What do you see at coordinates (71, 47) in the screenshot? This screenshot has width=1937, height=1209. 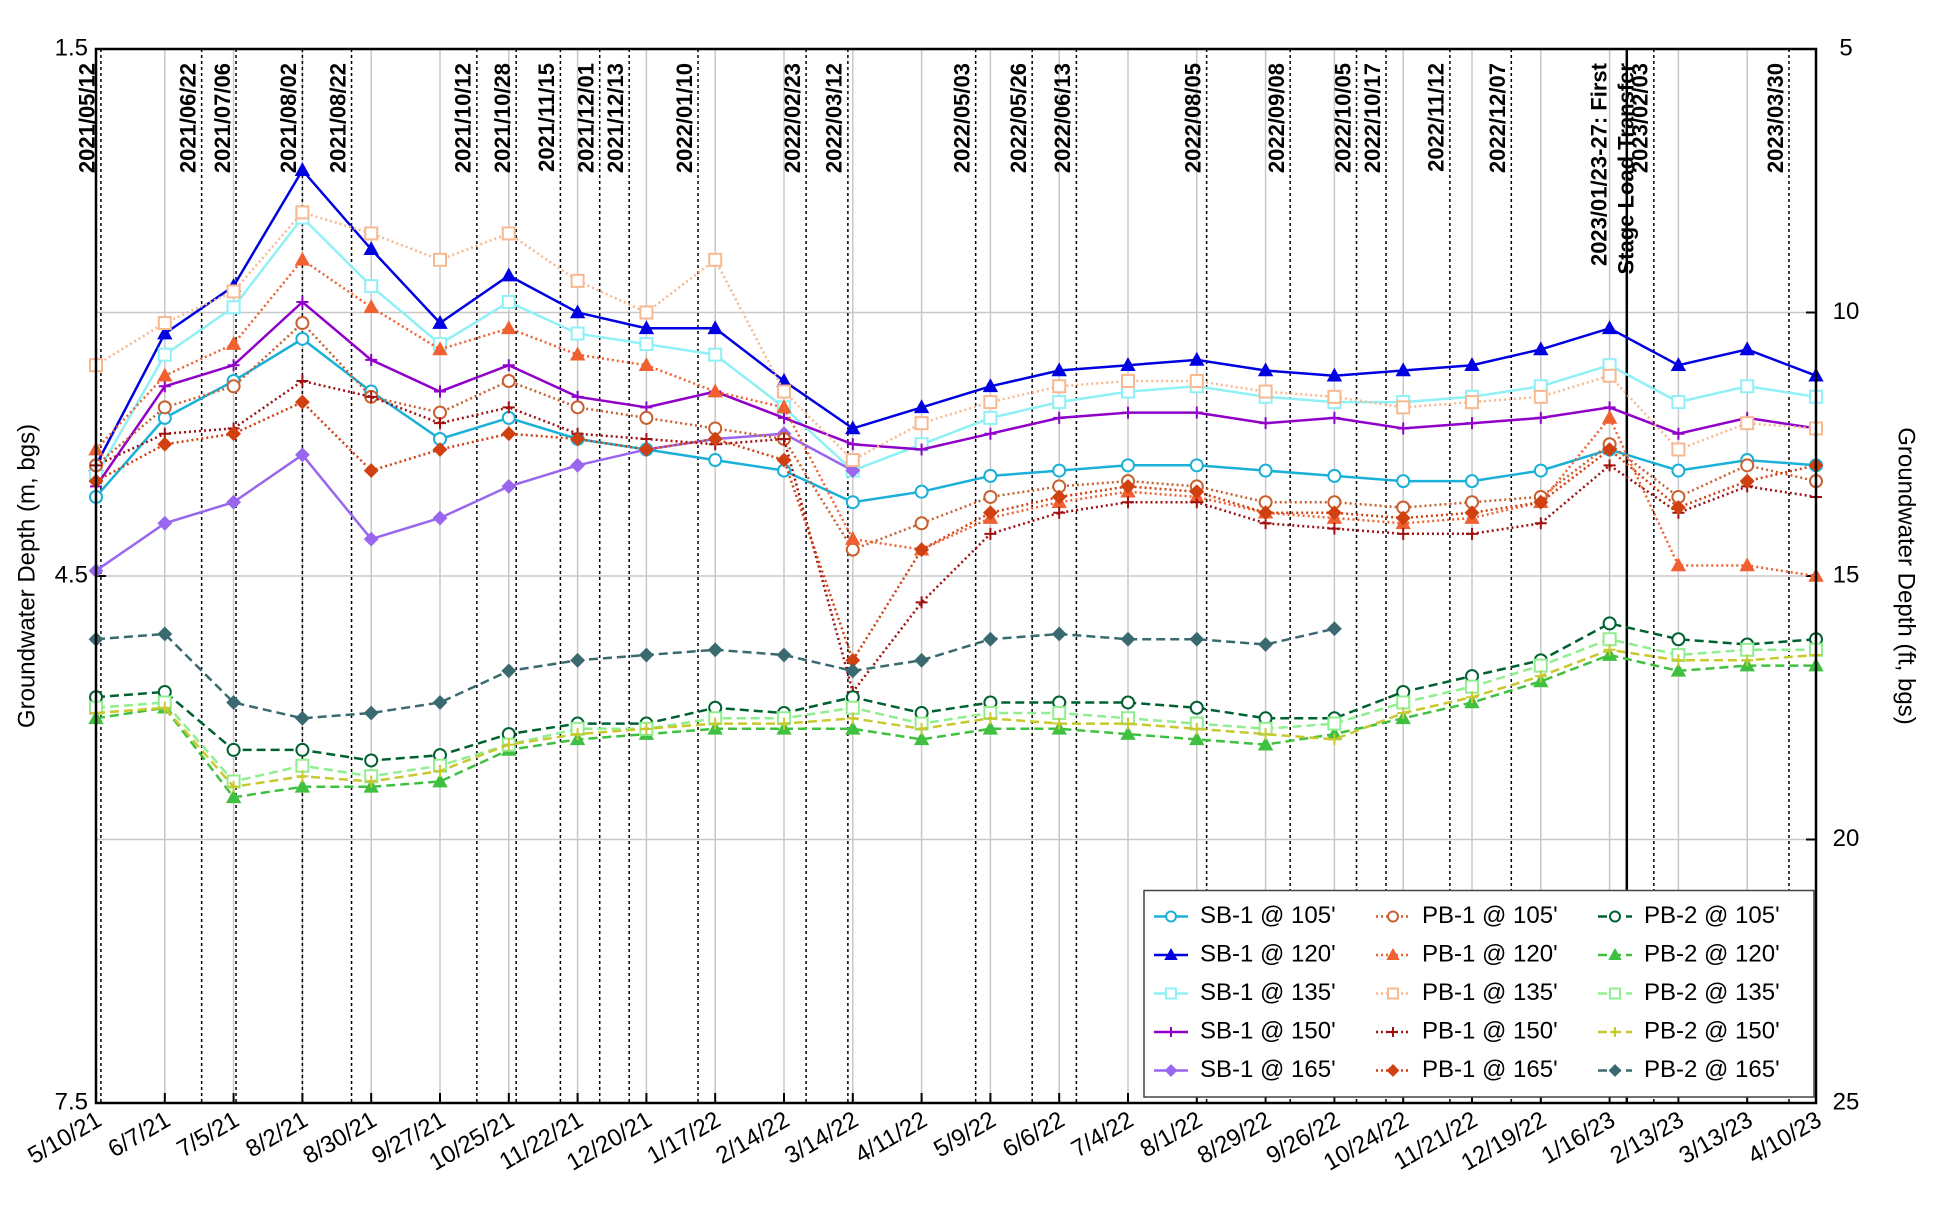 I see `y-tick-label: 1.5` at bounding box center [71, 47].